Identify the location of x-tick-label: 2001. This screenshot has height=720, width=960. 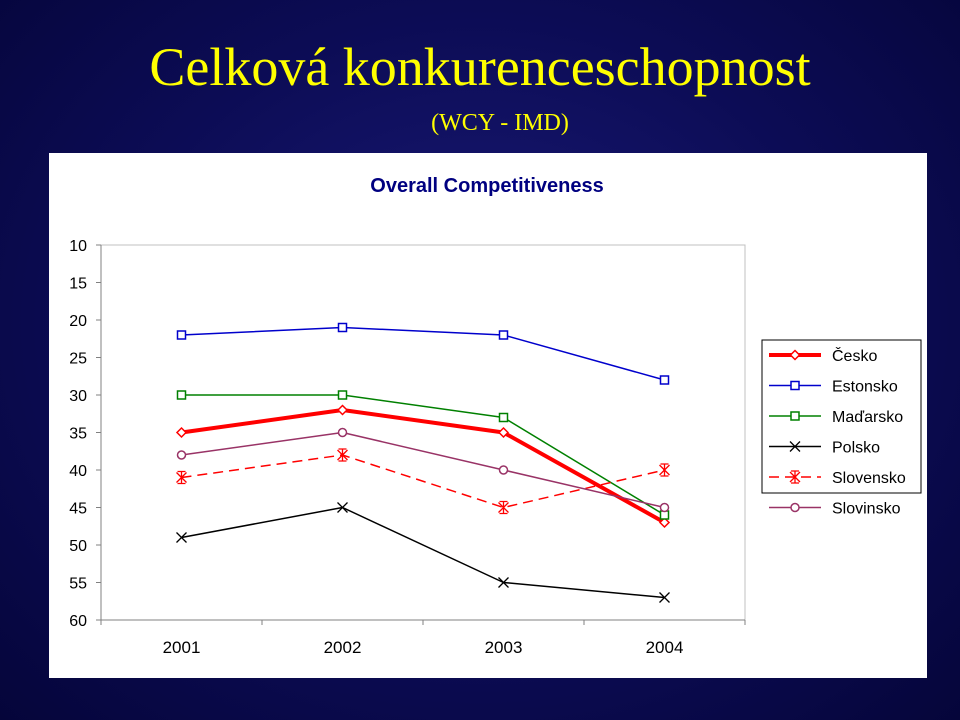
(182, 647).